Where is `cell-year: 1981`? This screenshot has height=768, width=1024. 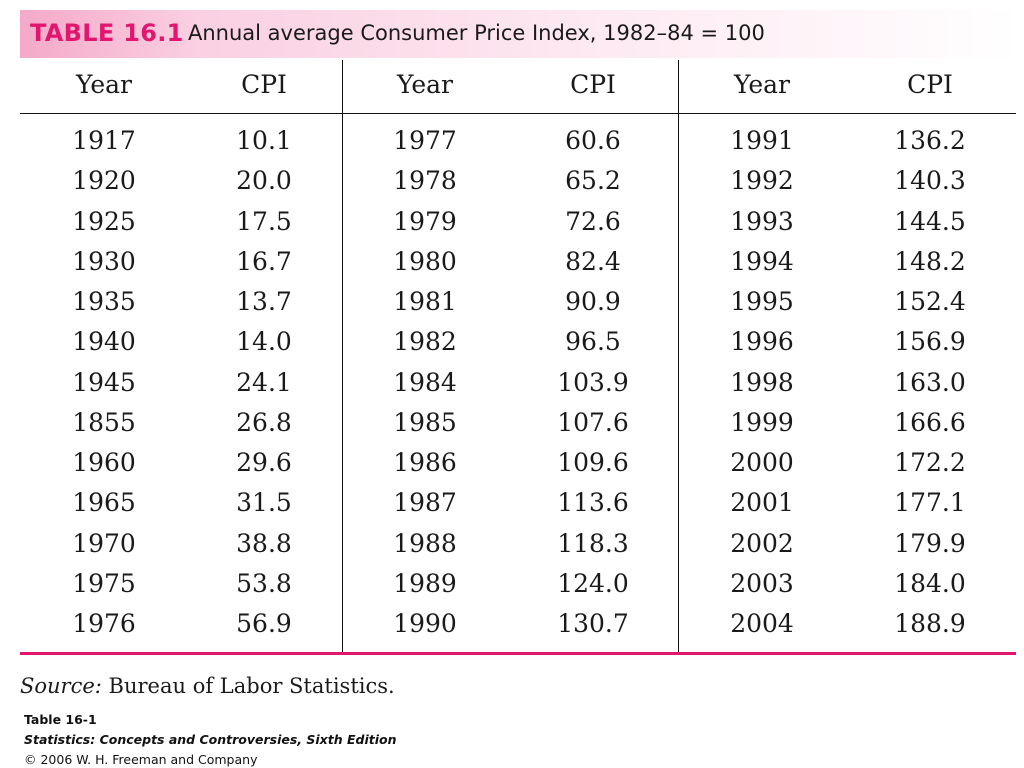 cell-year: 1981 is located at coordinates (425, 301).